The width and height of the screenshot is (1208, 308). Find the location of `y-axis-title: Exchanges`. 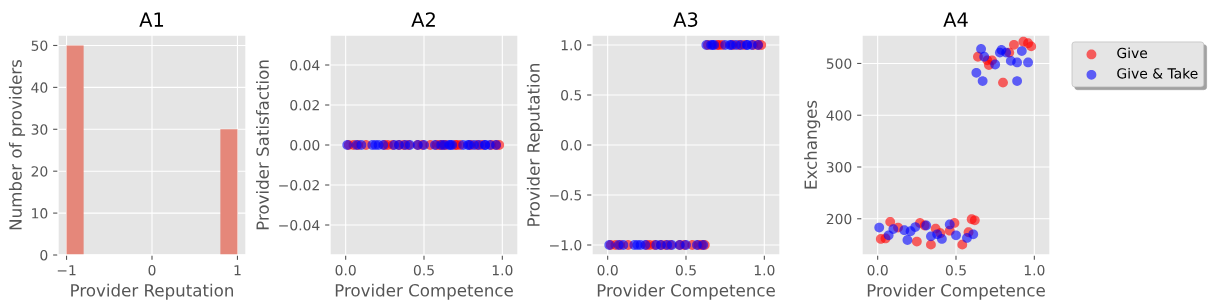

y-axis-title: Exchanges is located at coordinates (812, 144).